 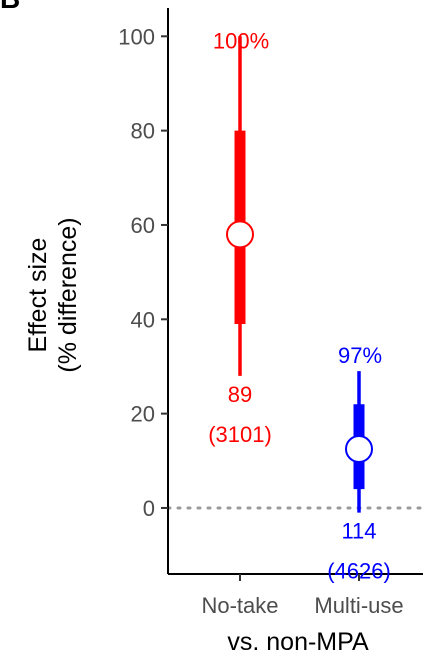 I want to click on sample-size-label: (3101), so click(x=240, y=434).